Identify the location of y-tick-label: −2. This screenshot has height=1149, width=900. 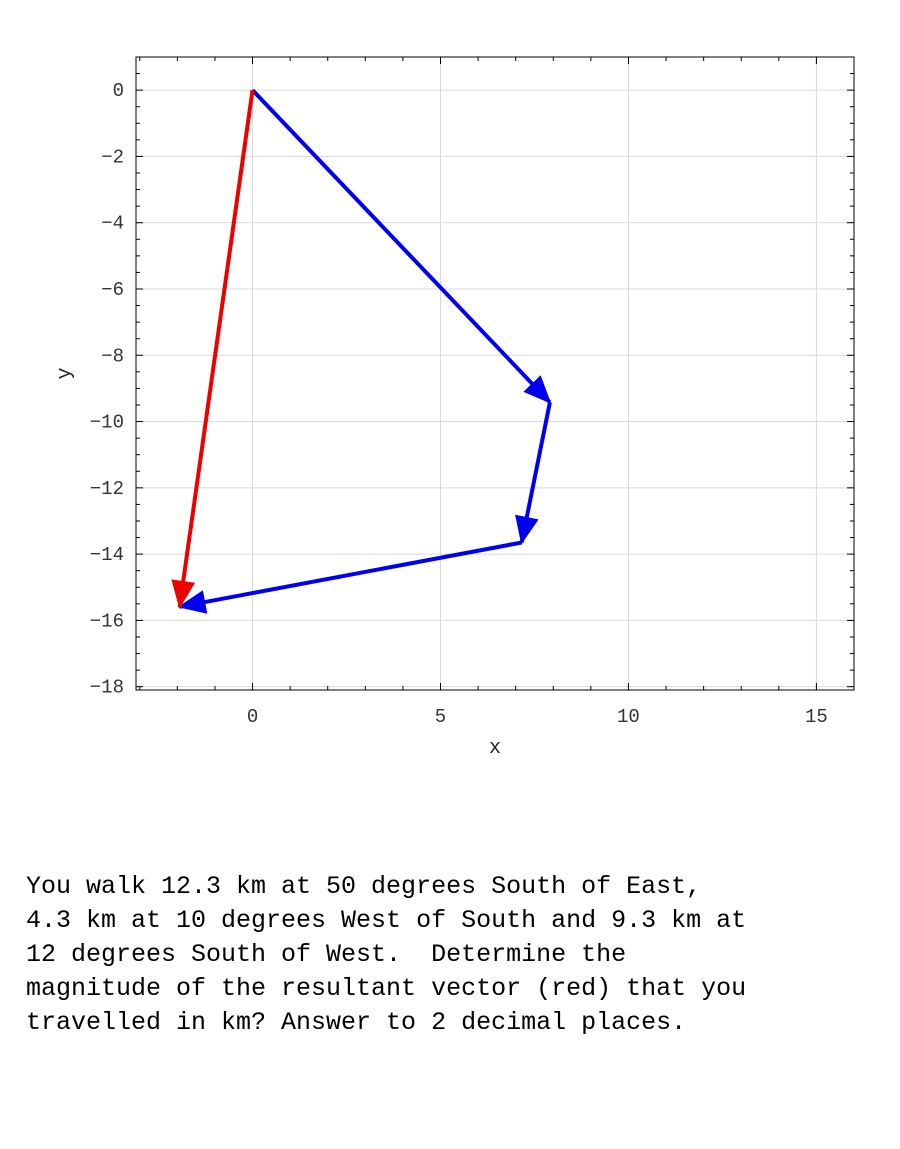
(112, 157).